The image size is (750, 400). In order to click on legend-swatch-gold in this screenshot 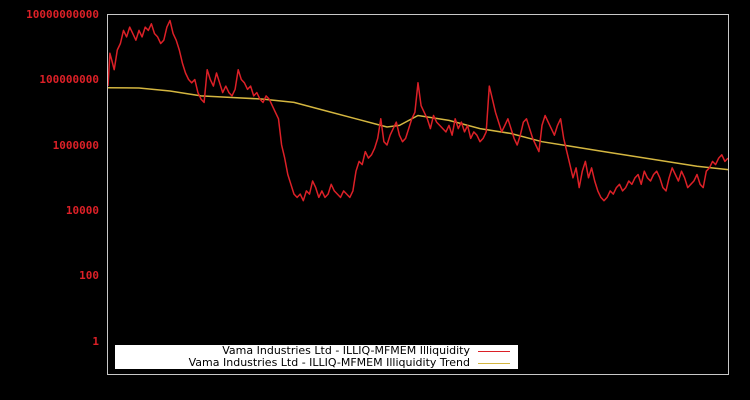, I will do `click(494, 363)`.